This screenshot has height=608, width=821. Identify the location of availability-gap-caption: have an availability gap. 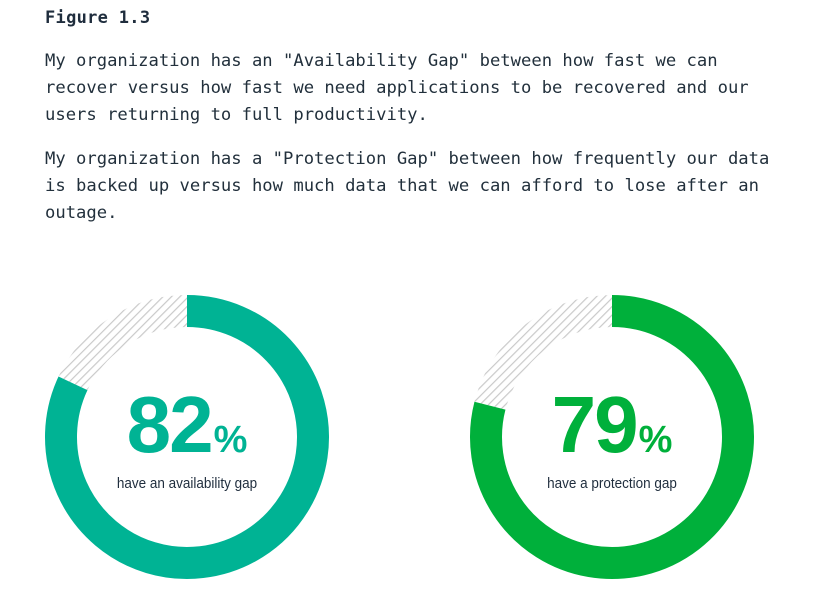
(187, 483).